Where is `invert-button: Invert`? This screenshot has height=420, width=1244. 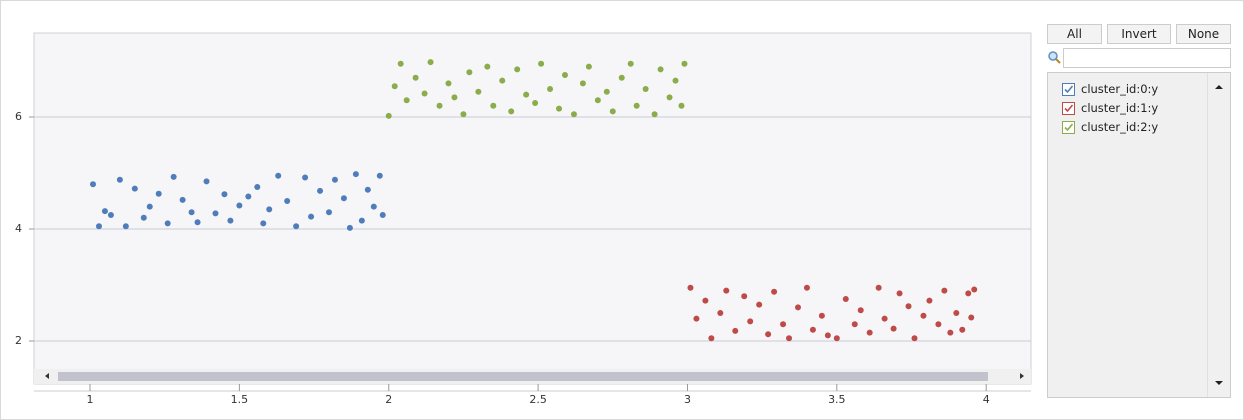 invert-button: Invert is located at coordinates (1139, 34).